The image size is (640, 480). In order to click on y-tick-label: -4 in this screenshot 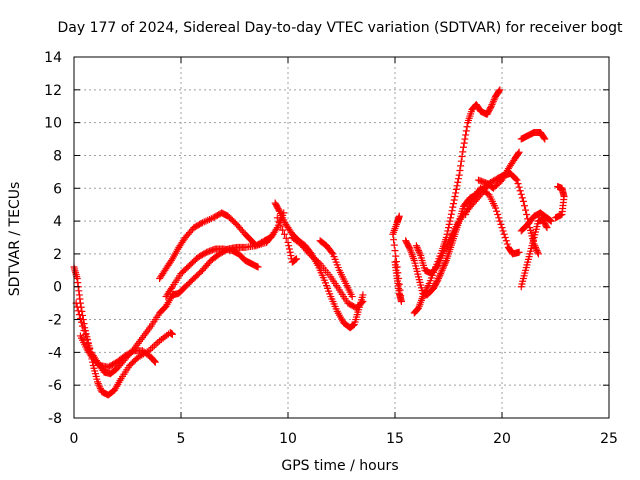, I will do `click(55, 353)`.